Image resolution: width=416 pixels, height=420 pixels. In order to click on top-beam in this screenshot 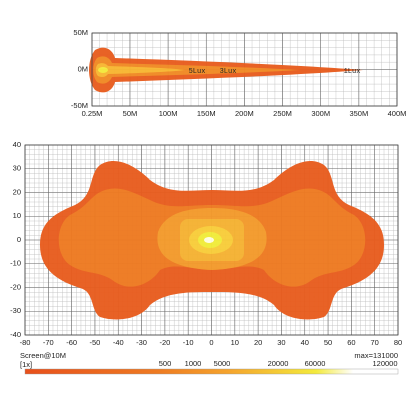, I will do `click(226, 70)`.